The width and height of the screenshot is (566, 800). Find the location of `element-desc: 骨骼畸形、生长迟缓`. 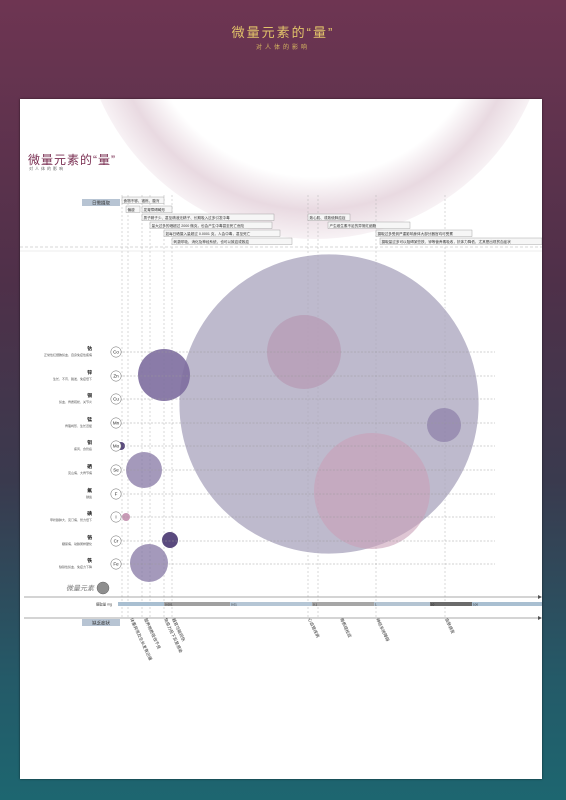

element-desc: 骨骼畸形、生长迟缓 is located at coordinates (78, 425).